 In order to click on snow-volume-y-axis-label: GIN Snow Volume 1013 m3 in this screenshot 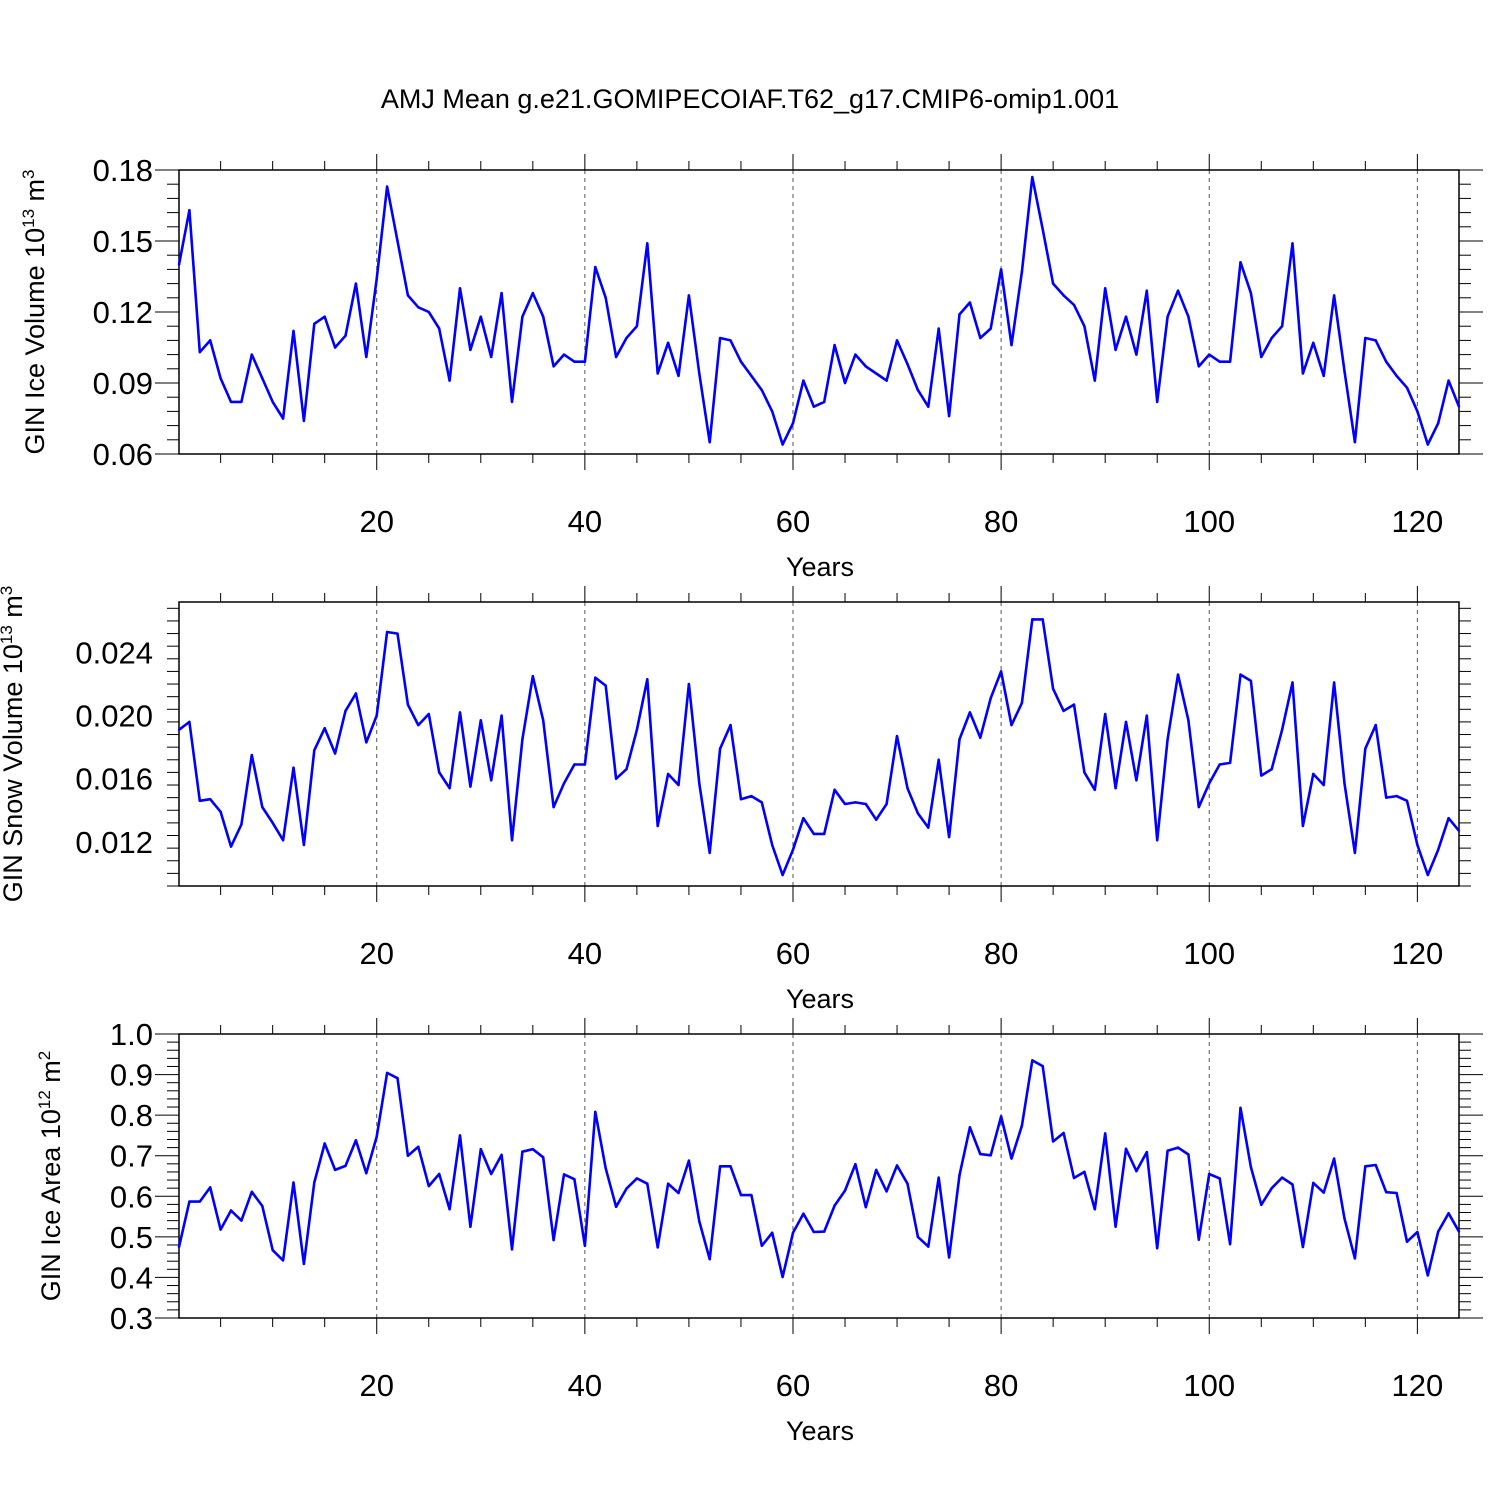, I will do `click(14, 744)`.